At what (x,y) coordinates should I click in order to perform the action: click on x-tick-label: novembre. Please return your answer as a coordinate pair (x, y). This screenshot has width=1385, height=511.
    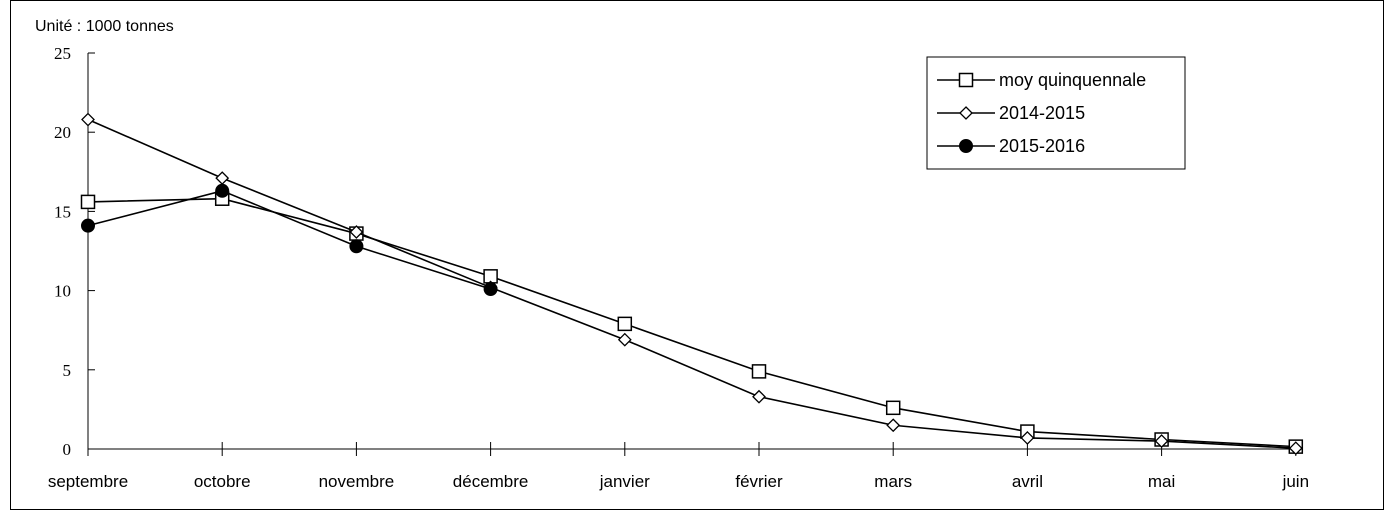
    Looking at the image, I should click on (357, 481).